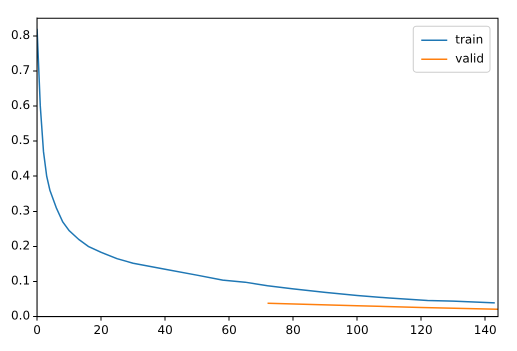 This screenshot has width=517, height=351. I want to click on y-tick-label: 0.4, so click(20, 175).